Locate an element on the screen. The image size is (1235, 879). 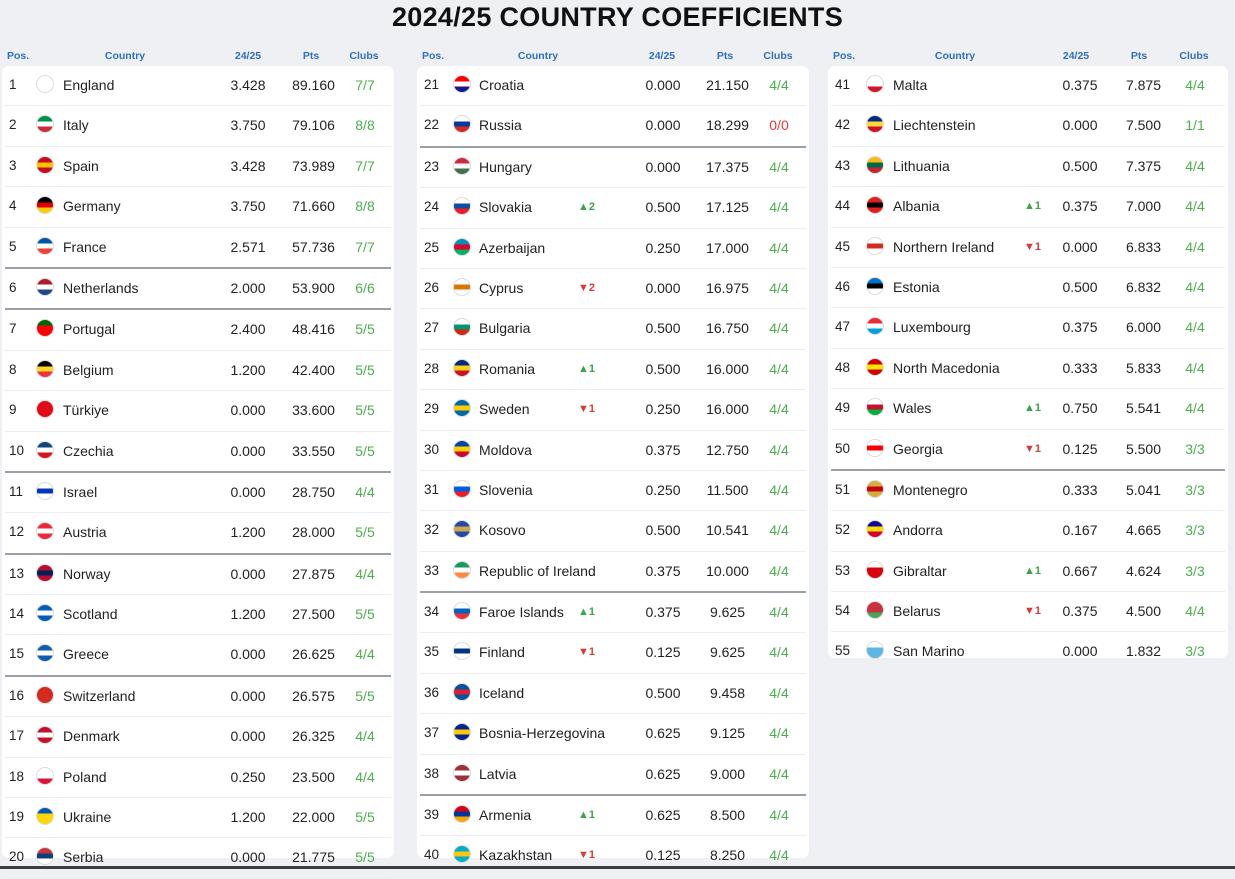
position-cell: 40 is located at coordinates (432, 855).